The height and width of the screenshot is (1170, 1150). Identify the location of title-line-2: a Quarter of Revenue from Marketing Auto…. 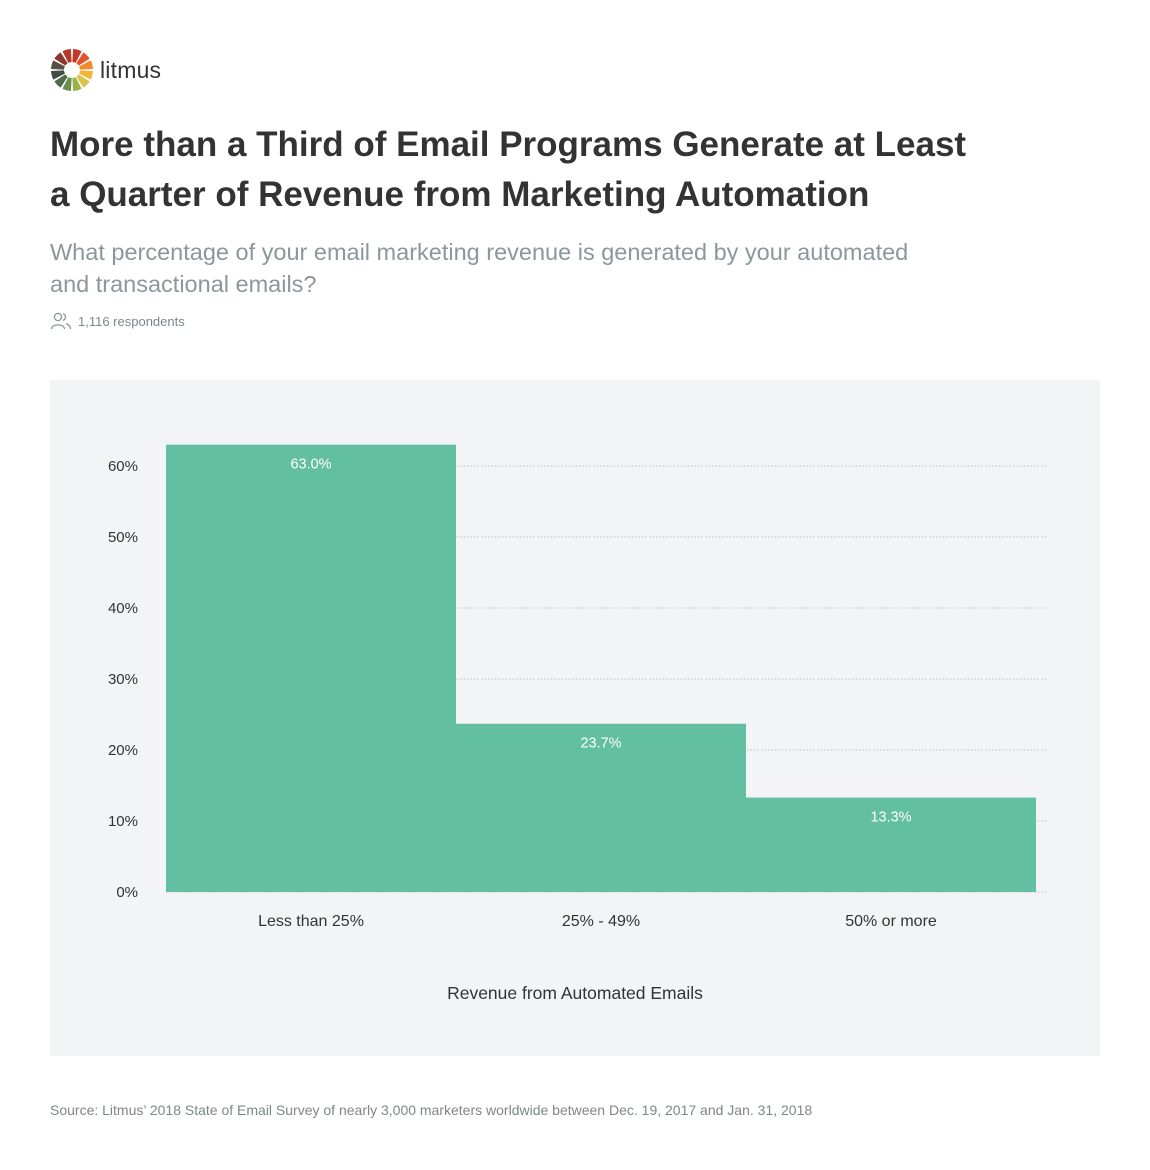
(460, 194).